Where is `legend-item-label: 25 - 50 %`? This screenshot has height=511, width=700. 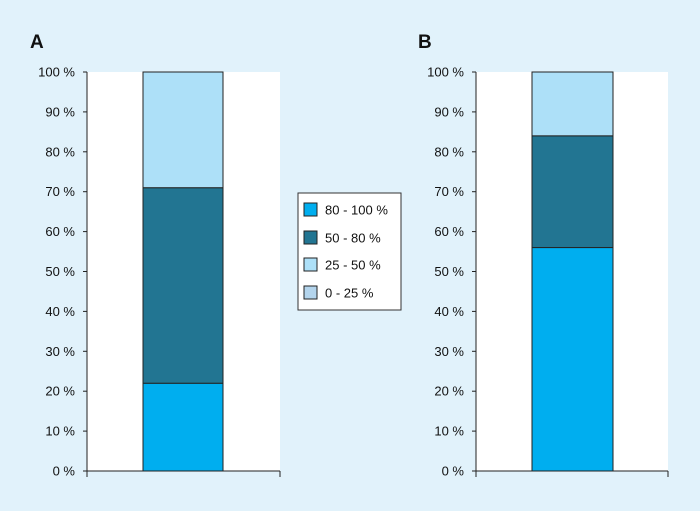 legend-item-label: 25 - 50 % is located at coordinates (353, 265).